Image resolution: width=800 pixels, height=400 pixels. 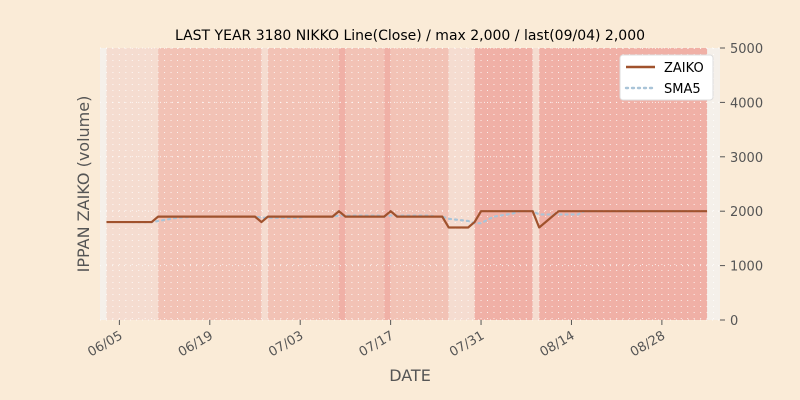 What do you see at coordinates (741, 185) in the screenshot?
I see `y-axis: 0 1000 2000 3000 4000 5000` at bounding box center [741, 185].